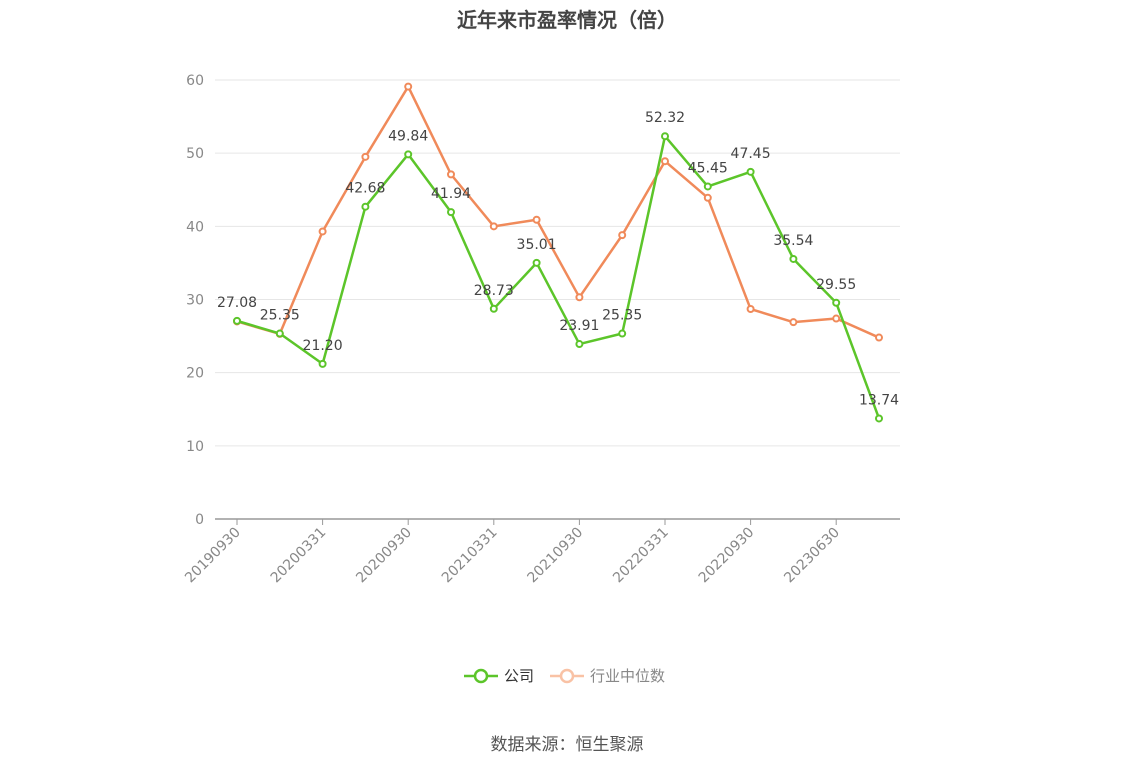  What do you see at coordinates (365, 189) in the screenshot?
I see `data-label: 42.68` at bounding box center [365, 189].